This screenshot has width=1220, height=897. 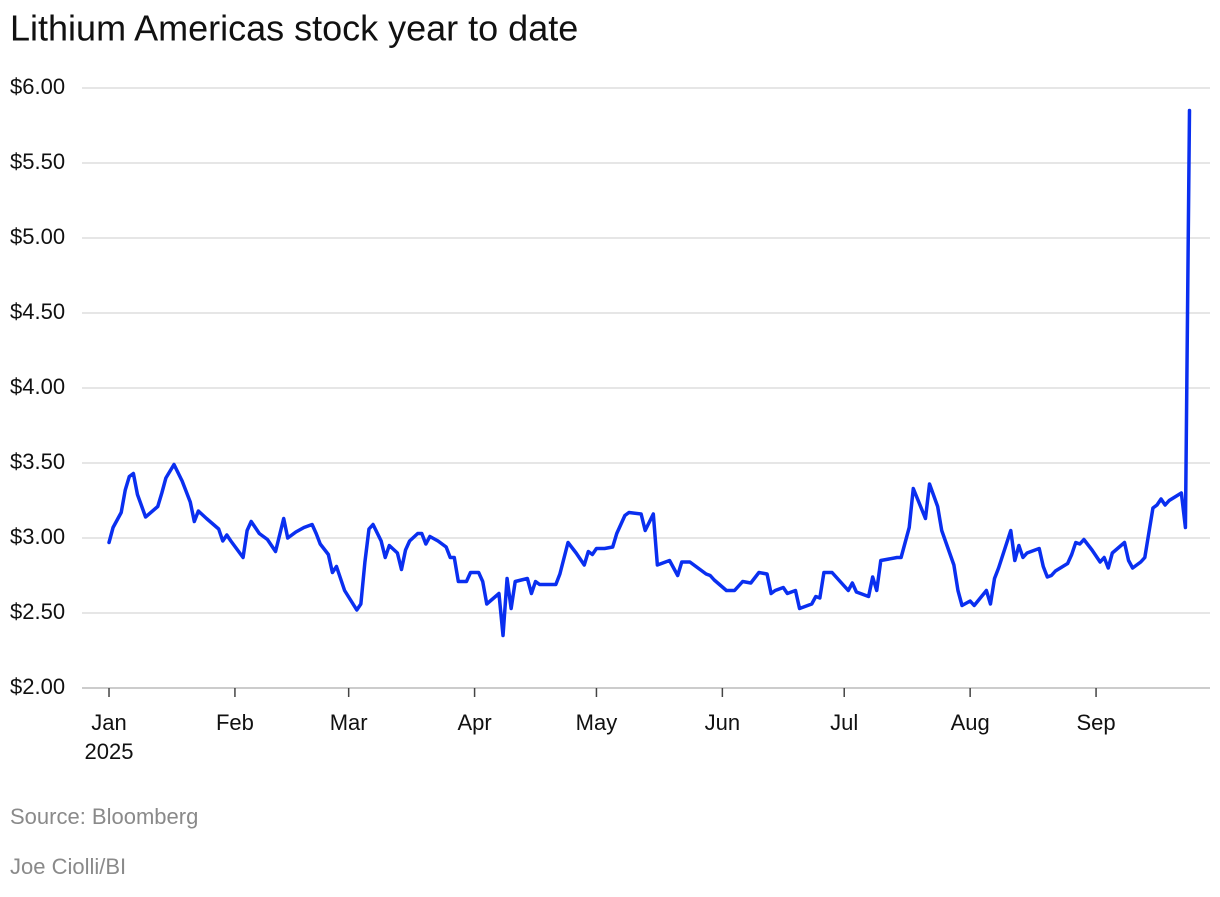 I want to click on y-tick-label: $4.50, so click(x=37, y=311).